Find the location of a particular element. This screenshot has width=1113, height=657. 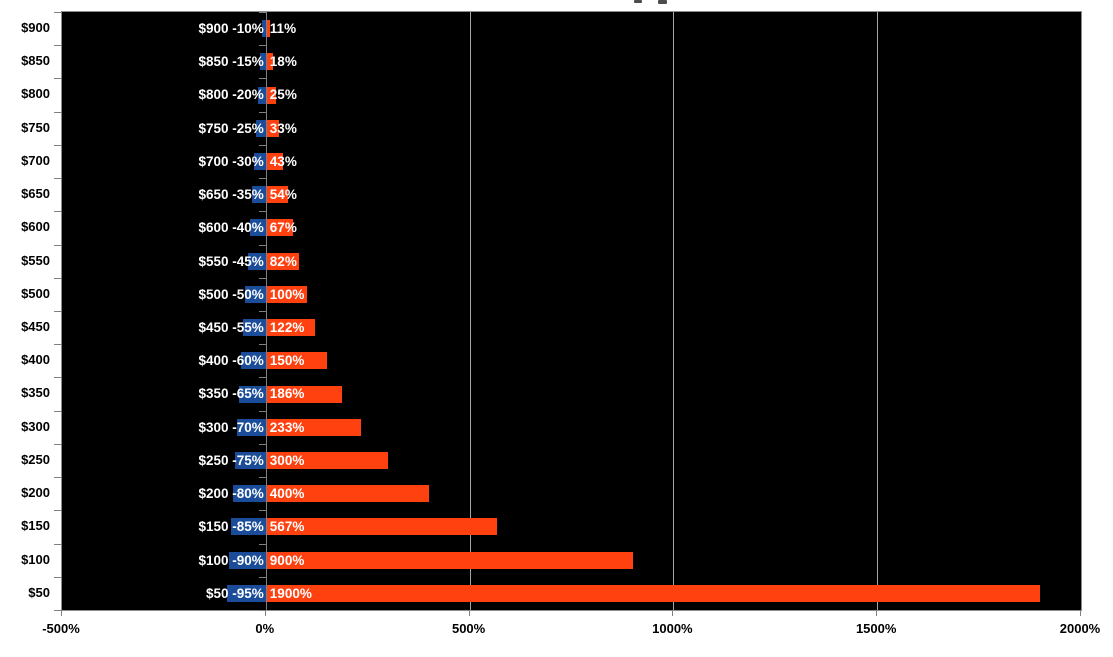

loss-bar-label: $800 -20% is located at coordinates (231, 95).